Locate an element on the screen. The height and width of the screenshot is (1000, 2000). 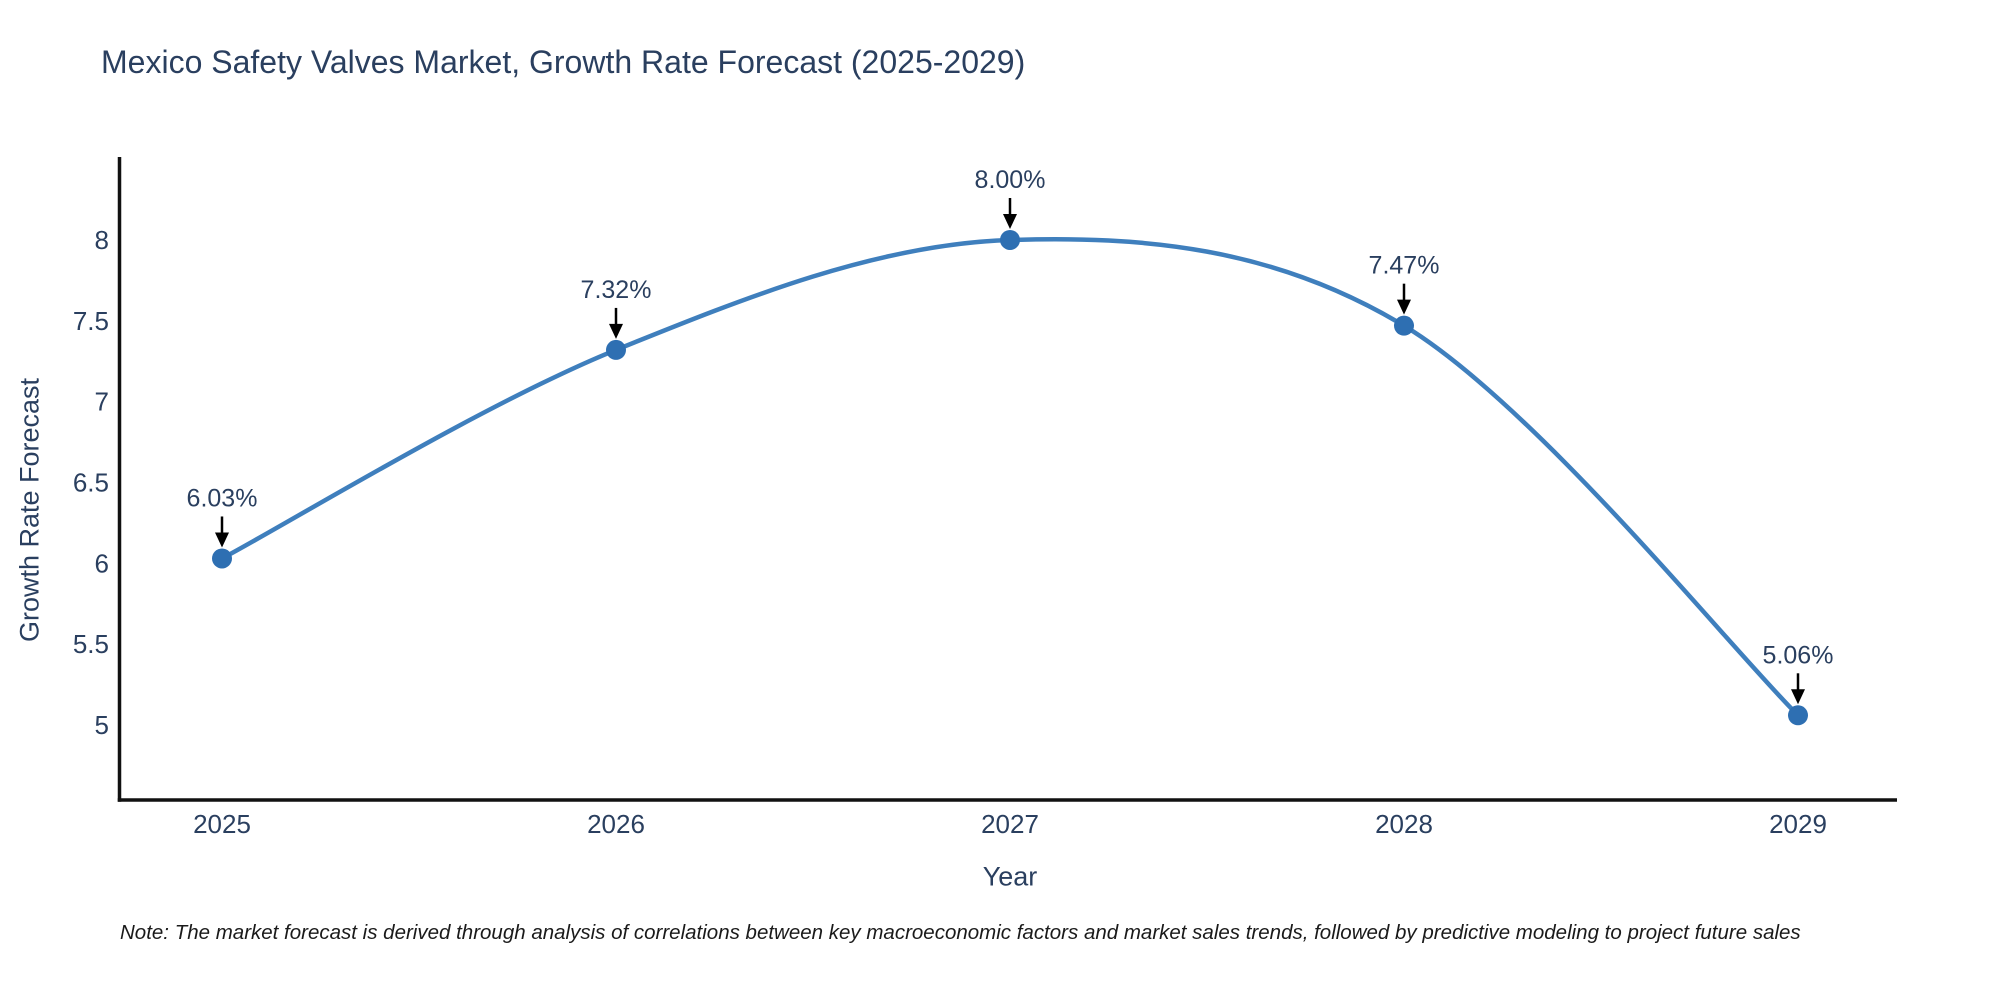
y-tick-label: 7 is located at coordinates (102, 402).